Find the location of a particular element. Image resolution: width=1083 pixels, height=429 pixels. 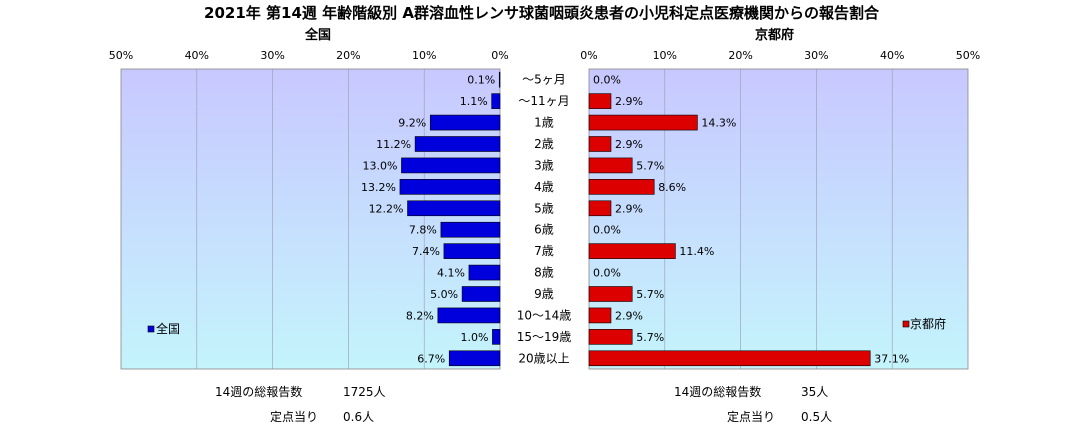

category-label: 4歳 is located at coordinates (544, 187).